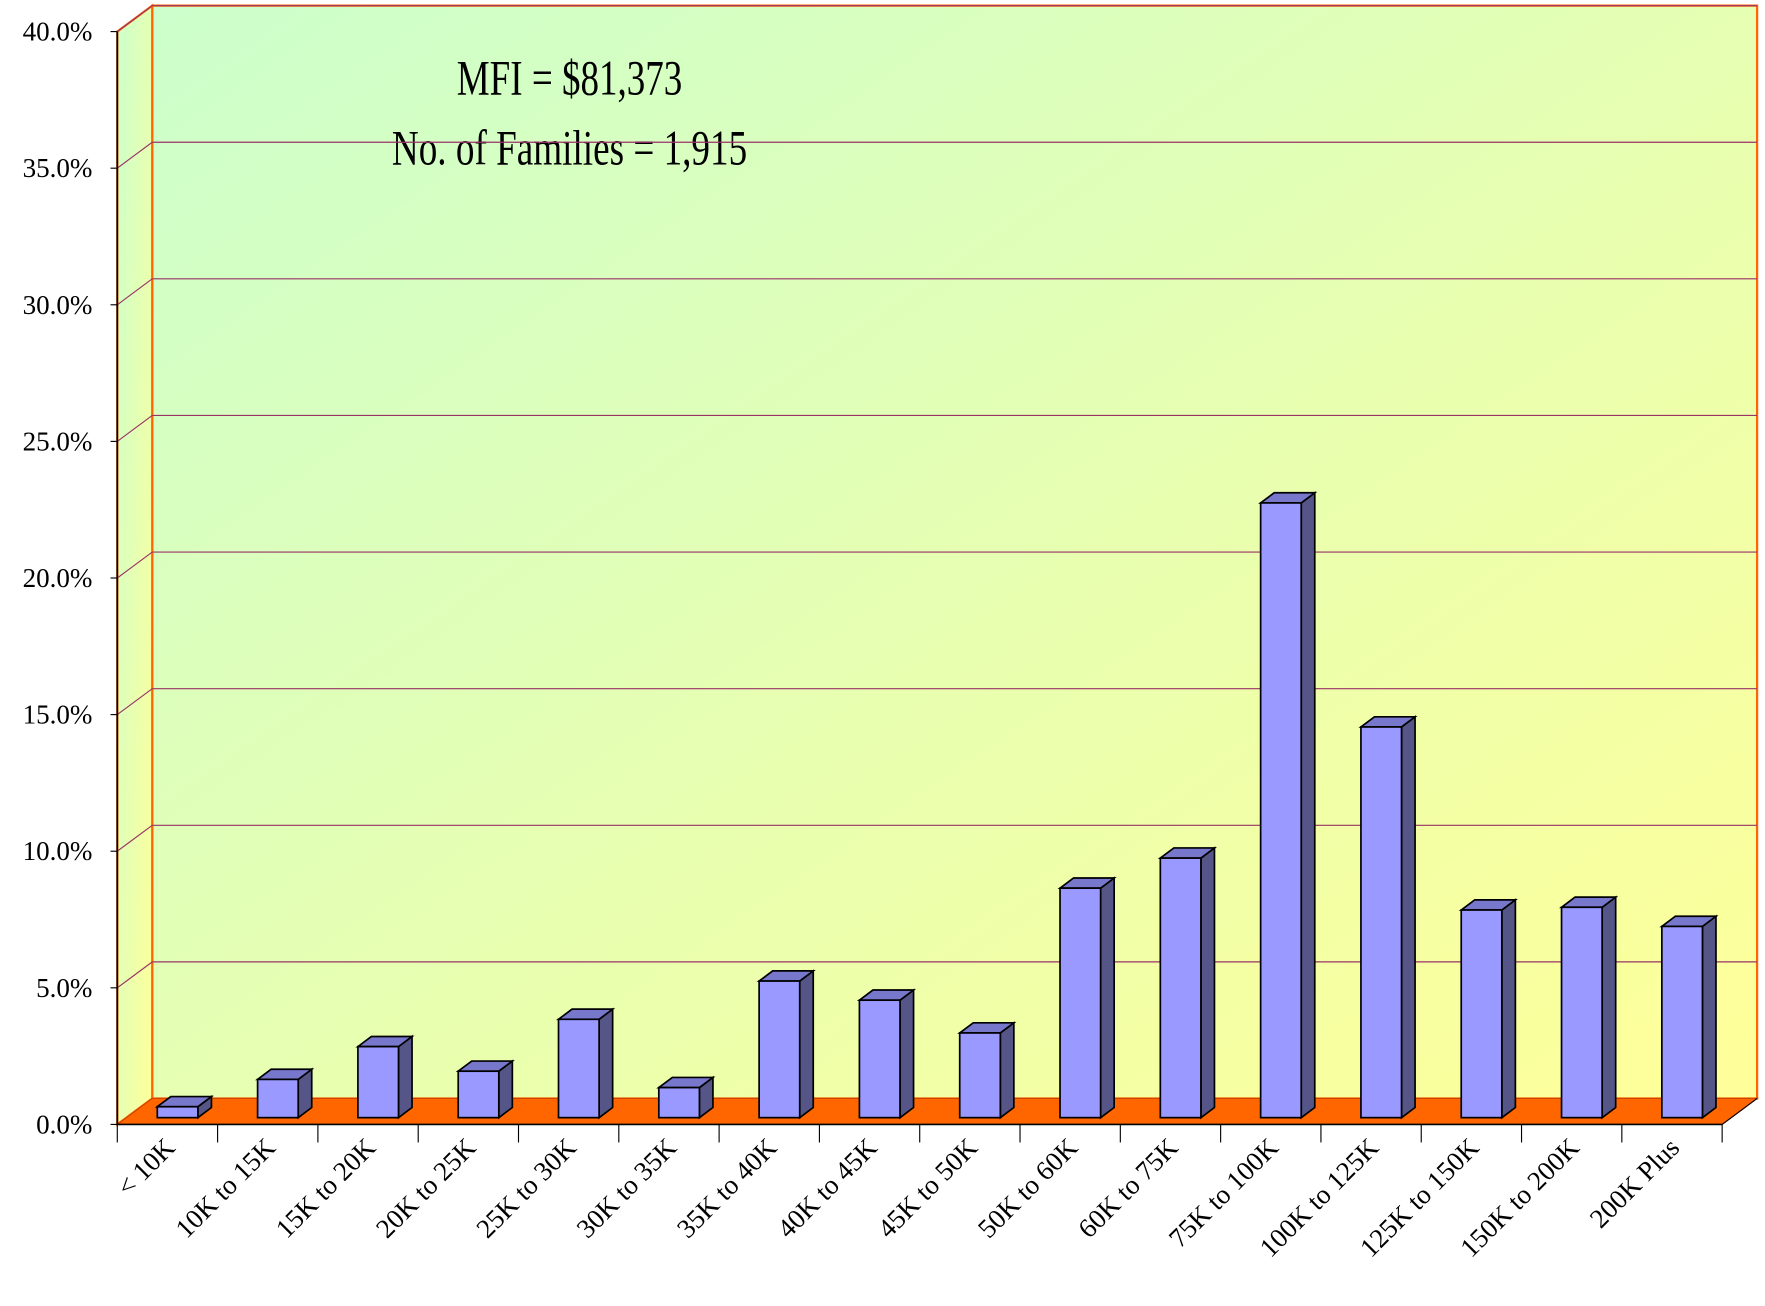 The image size is (1765, 1306). What do you see at coordinates (146, 1167) in the screenshot?
I see `x-tick-label: < 10K` at bounding box center [146, 1167].